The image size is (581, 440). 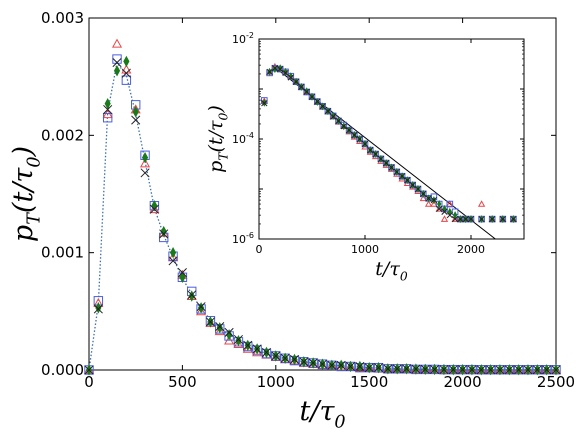 I want to click on axis-label-part: t, so click(x=304, y=411).